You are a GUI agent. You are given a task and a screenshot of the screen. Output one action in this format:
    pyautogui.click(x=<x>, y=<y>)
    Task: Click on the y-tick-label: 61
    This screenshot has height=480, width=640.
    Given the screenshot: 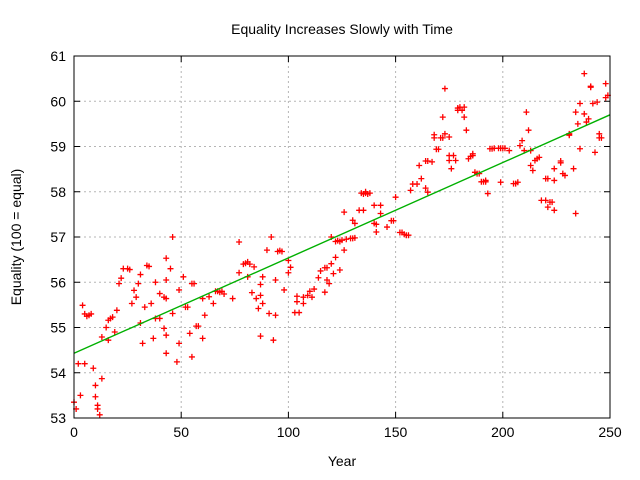 What is the action you would take?
    pyautogui.click(x=58, y=56)
    